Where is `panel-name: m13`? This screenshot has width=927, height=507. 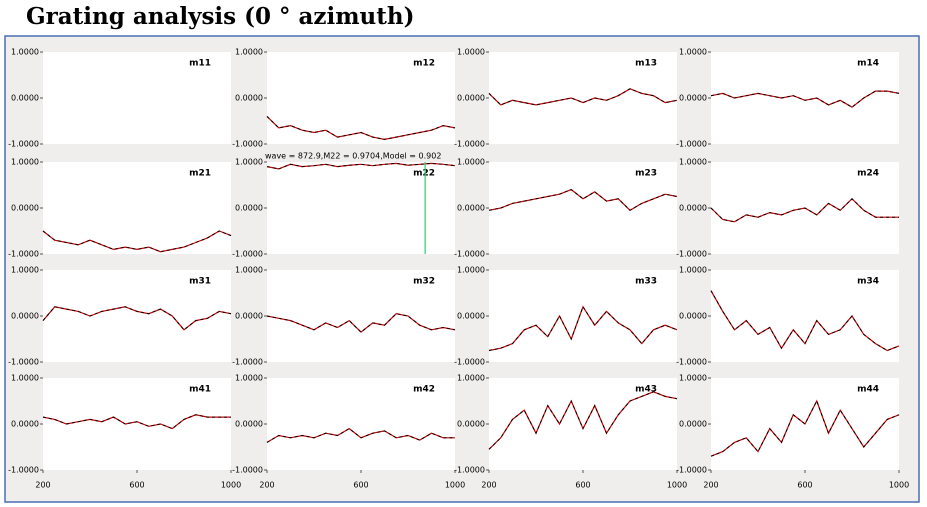
panel-name: m13 is located at coordinates (646, 64).